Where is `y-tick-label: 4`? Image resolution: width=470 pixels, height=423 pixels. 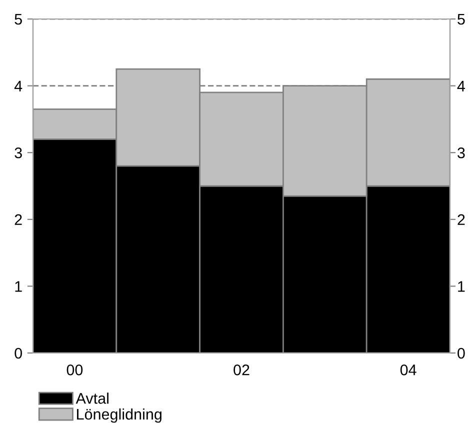
y-tick-label: 4 is located at coordinates (18, 86).